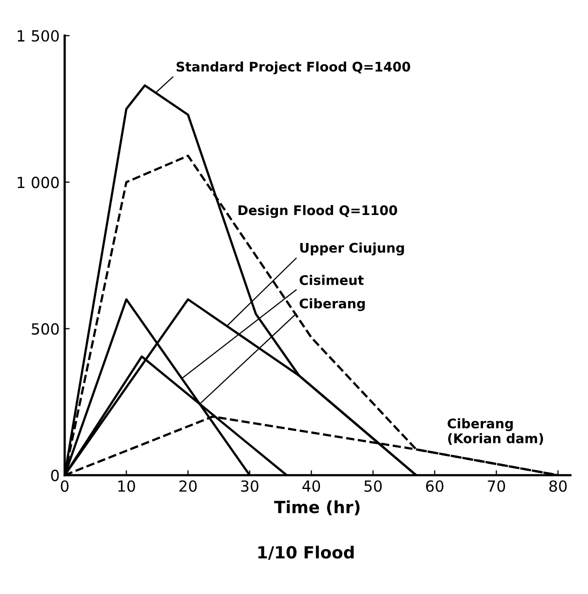 This screenshot has width=588, height=594. What do you see at coordinates (311, 486) in the screenshot?
I see `x-tick-label: 40` at bounding box center [311, 486].